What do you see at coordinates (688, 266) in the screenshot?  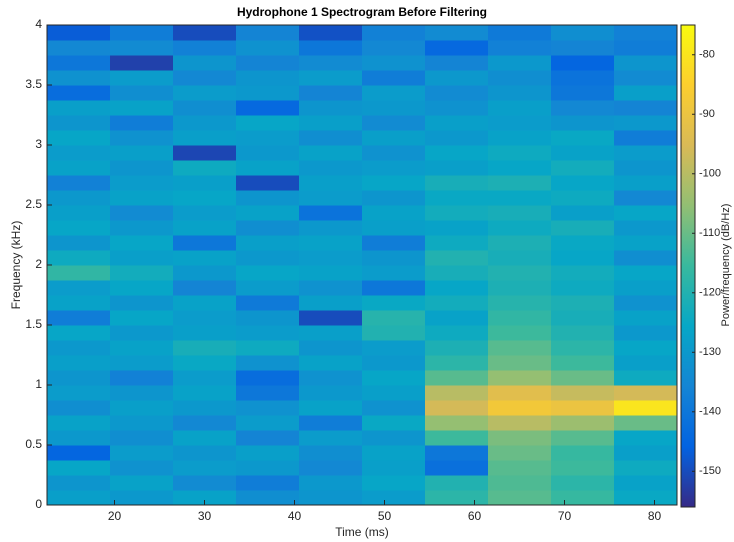 I see `colorbar` at bounding box center [688, 266].